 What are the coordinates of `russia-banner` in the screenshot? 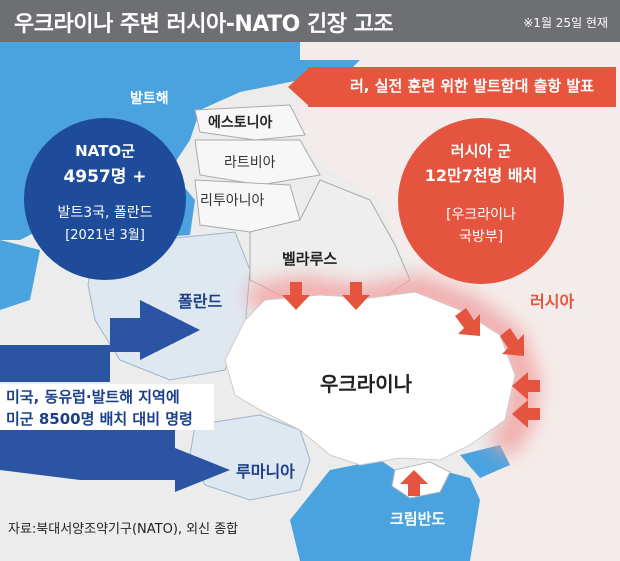 It's located at (452, 87).